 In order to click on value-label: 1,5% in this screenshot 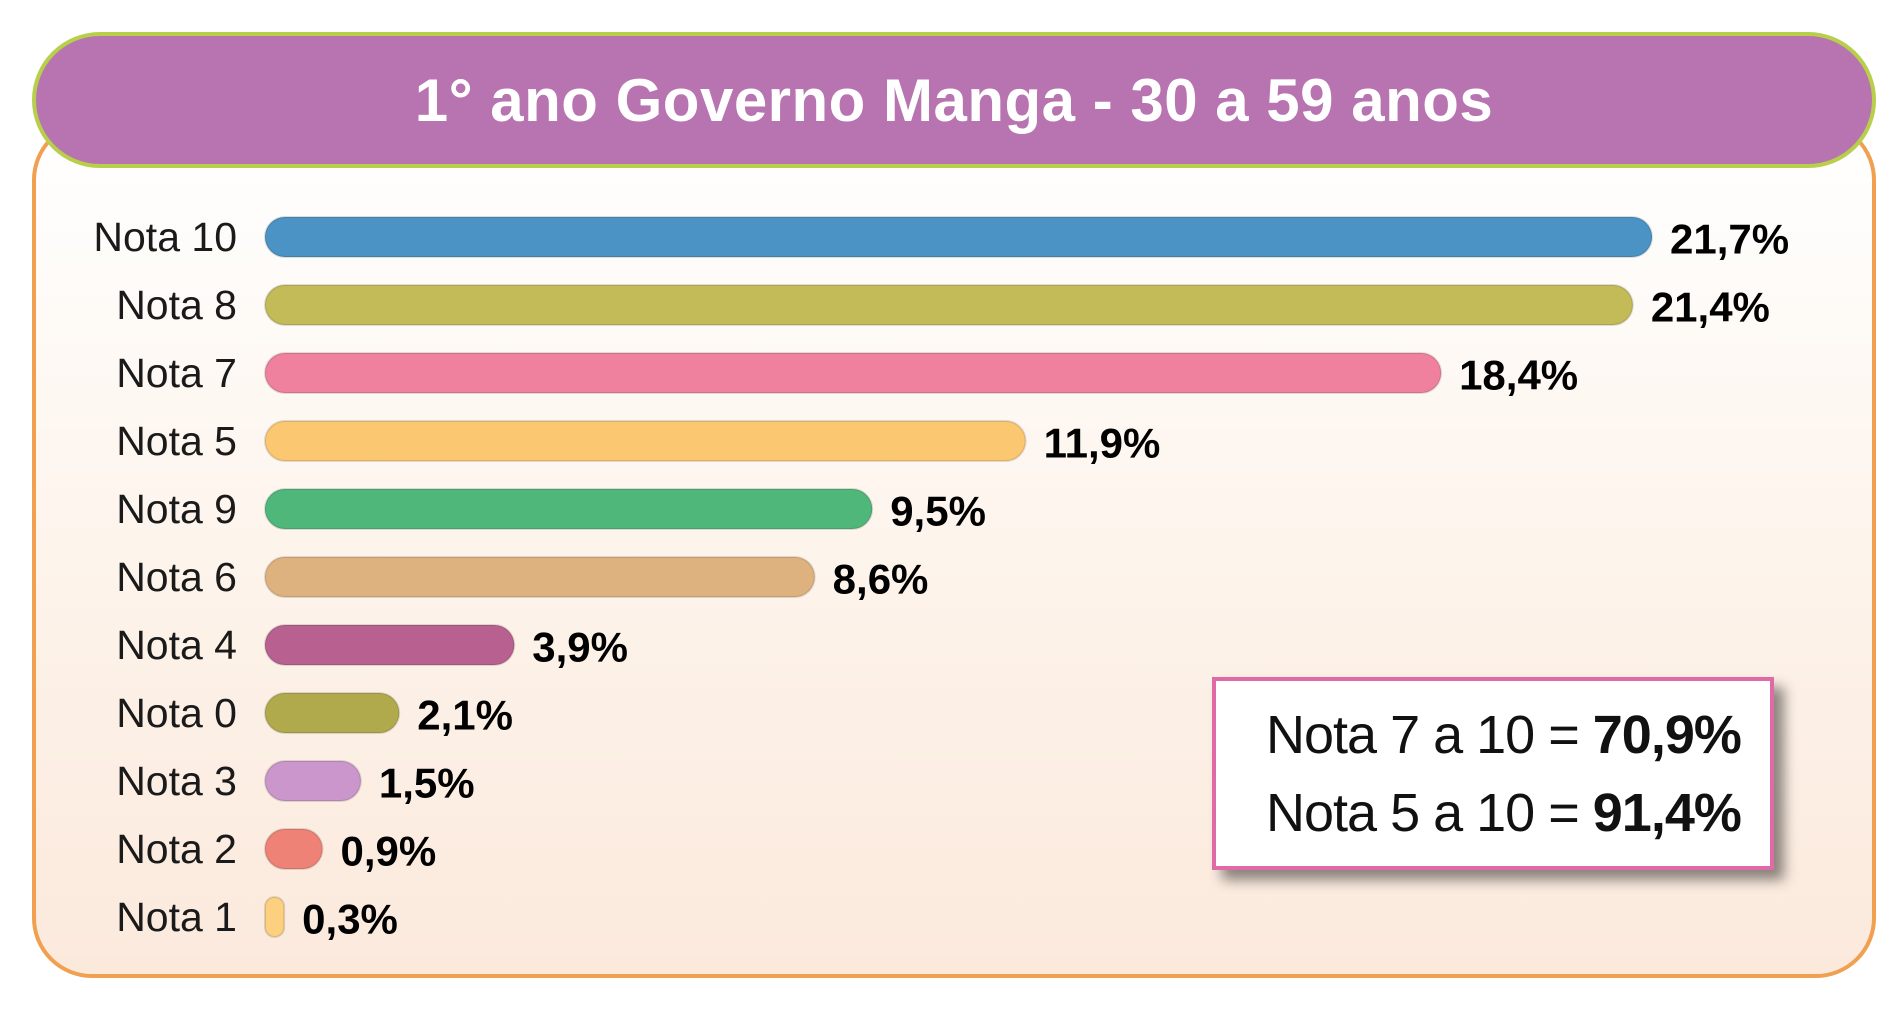, I will do `click(427, 783)`.